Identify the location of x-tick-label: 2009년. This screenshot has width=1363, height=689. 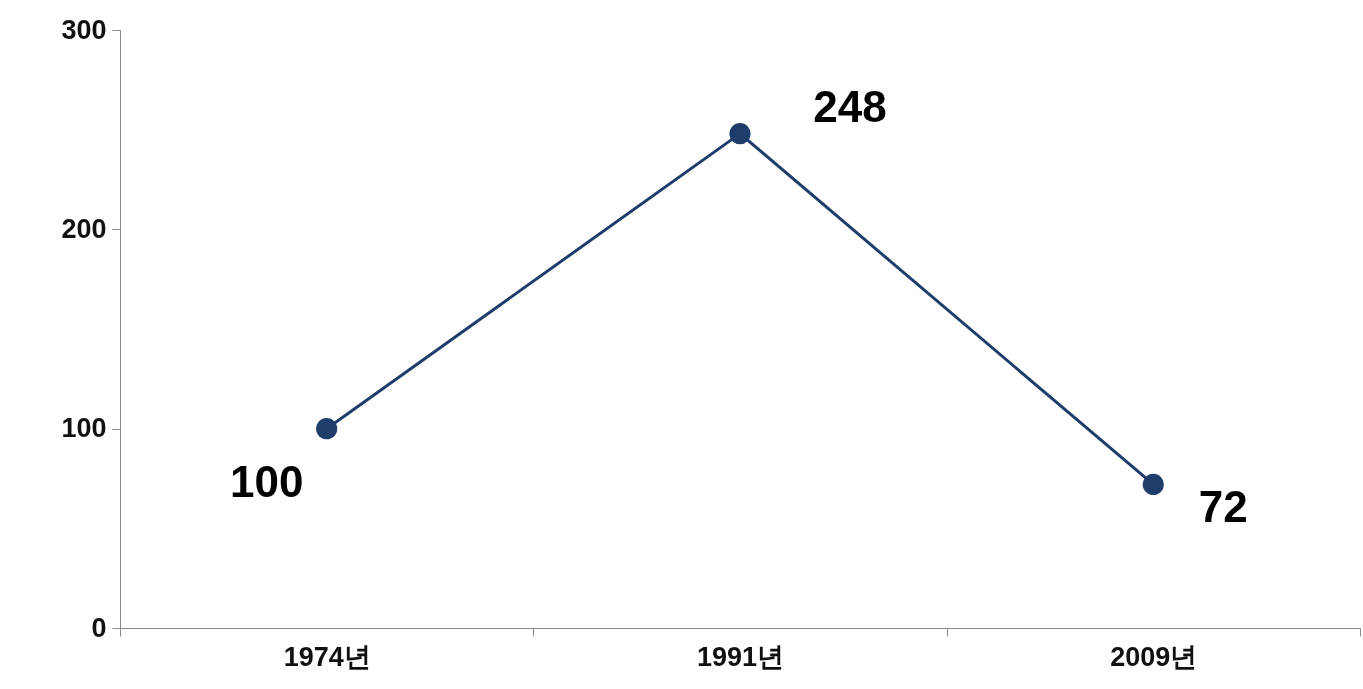
(1154, 656).